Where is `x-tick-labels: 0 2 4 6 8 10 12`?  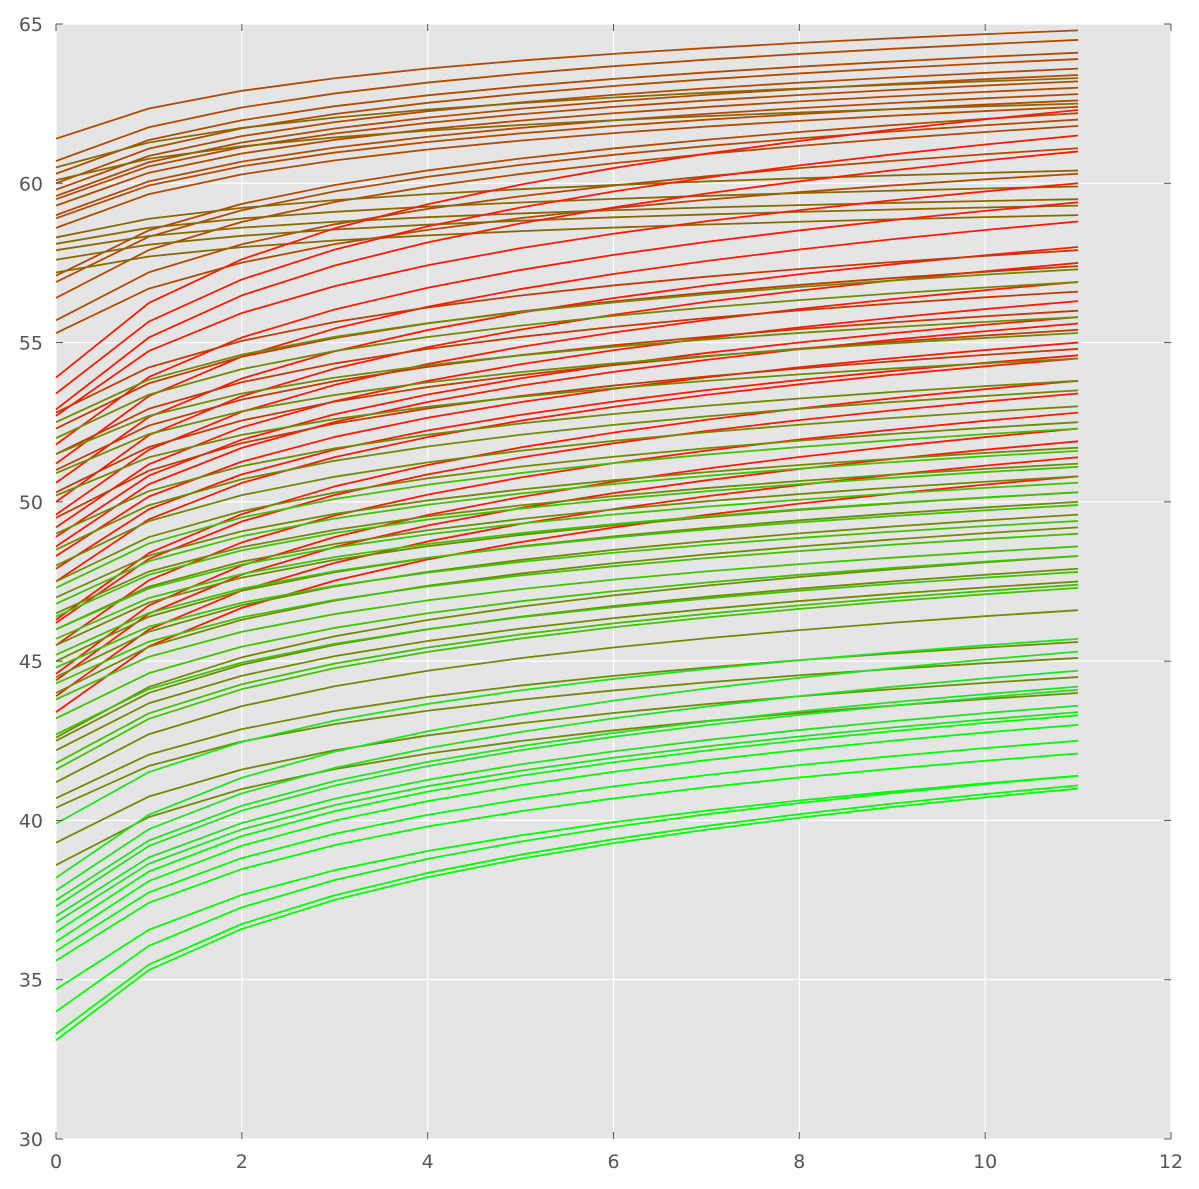 x-tick-labels: 0 2 4 6 8 10 12 is located at coordinates (616, 1162).